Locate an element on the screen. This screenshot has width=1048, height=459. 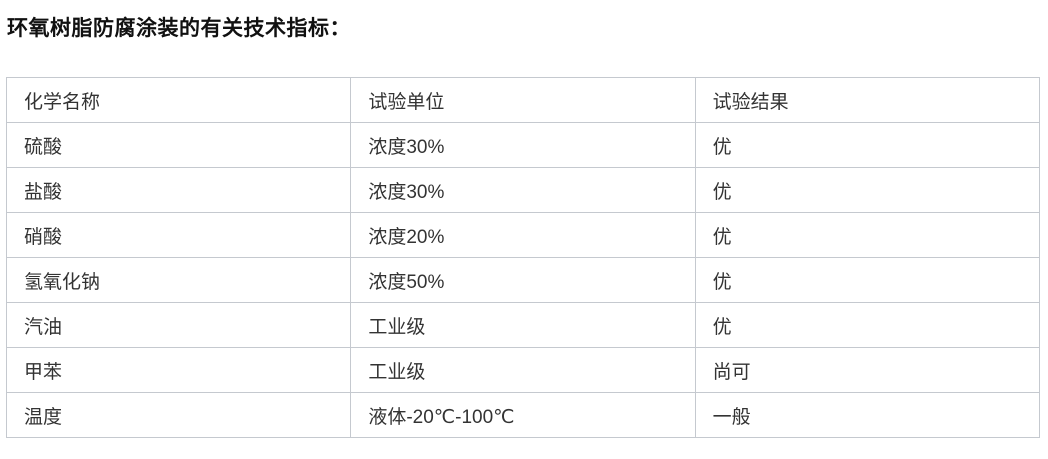
cell-test-unit: 液体-20℃-100℃ is located at coordinates (523, 415).